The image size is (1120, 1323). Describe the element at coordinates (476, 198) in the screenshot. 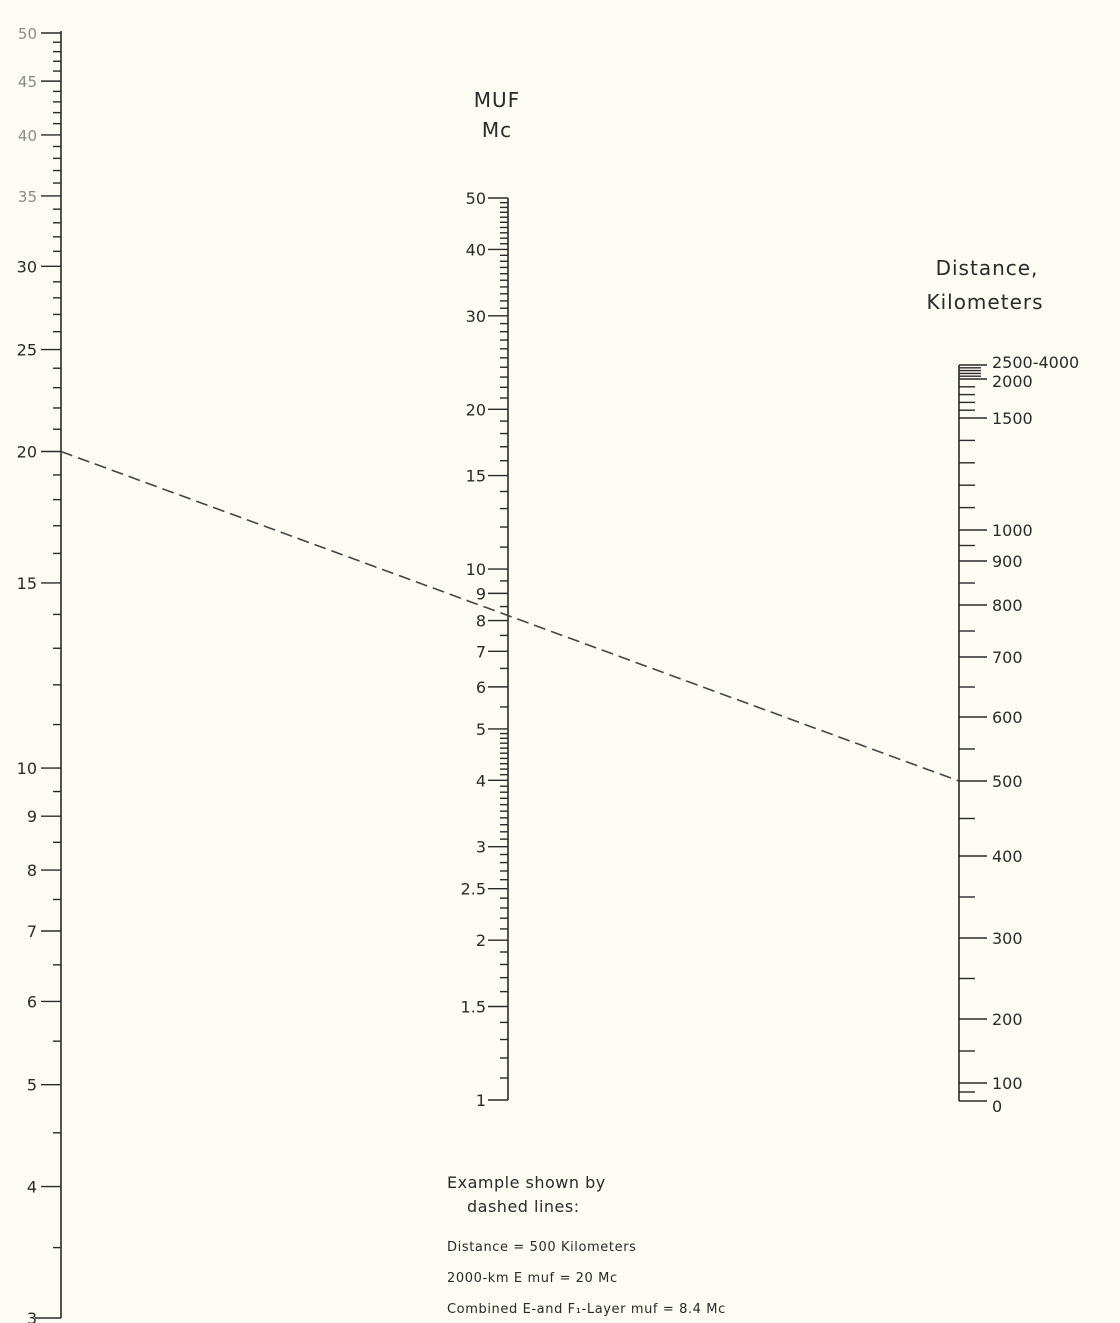

I see `middle-tick-label: 50` at that location.